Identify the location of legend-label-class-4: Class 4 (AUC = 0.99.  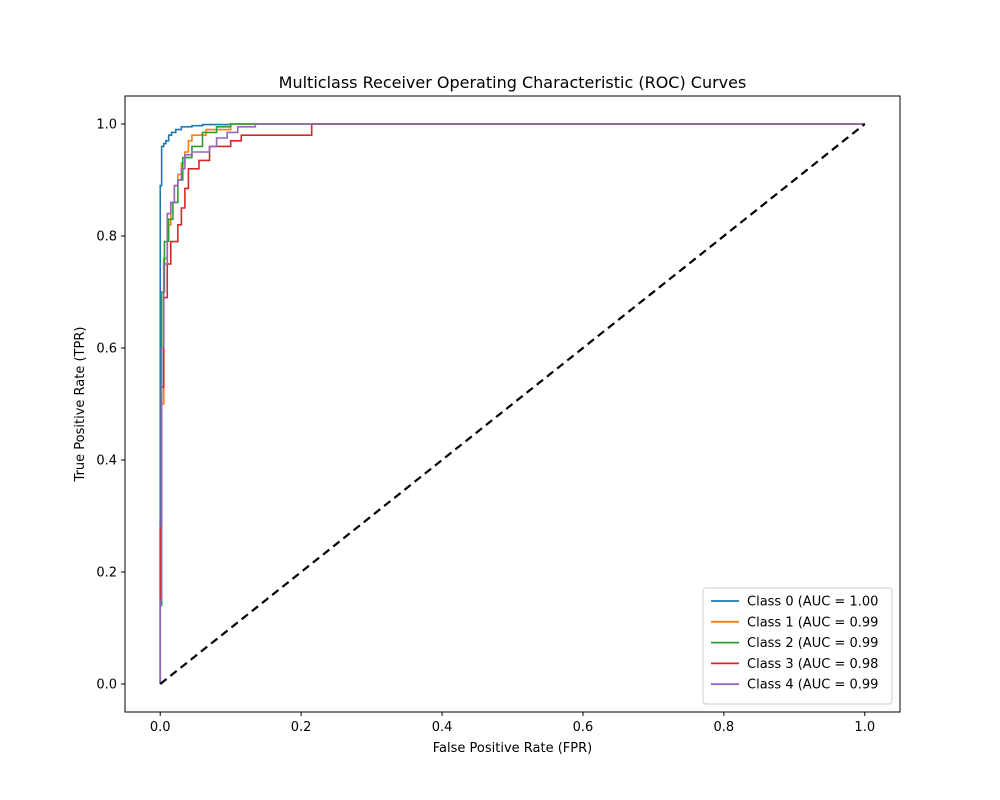
(812, 685).